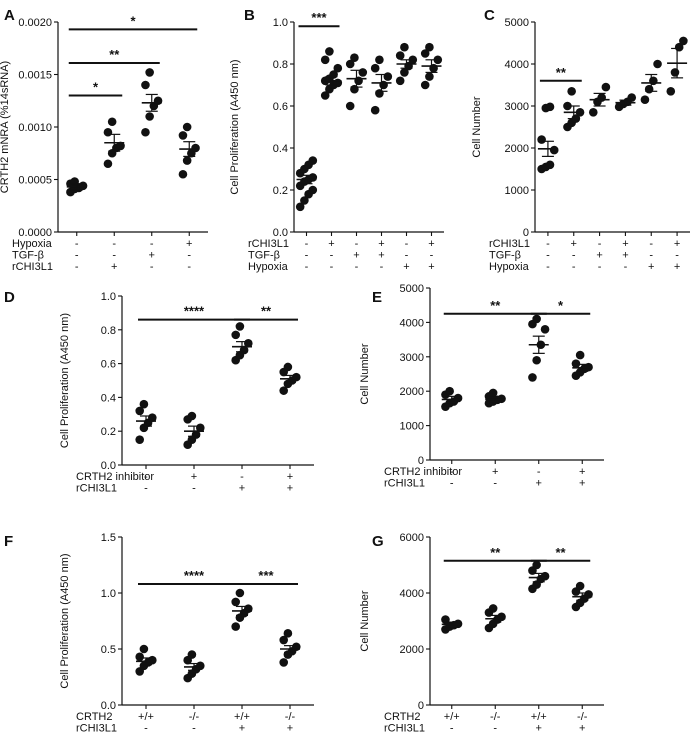 The height and width of the screenshot is (740, 700). What do you see at coordinates (242, 729) in the screenshot?
I see `condition-value-f: +` at bounding box center [242, 729].